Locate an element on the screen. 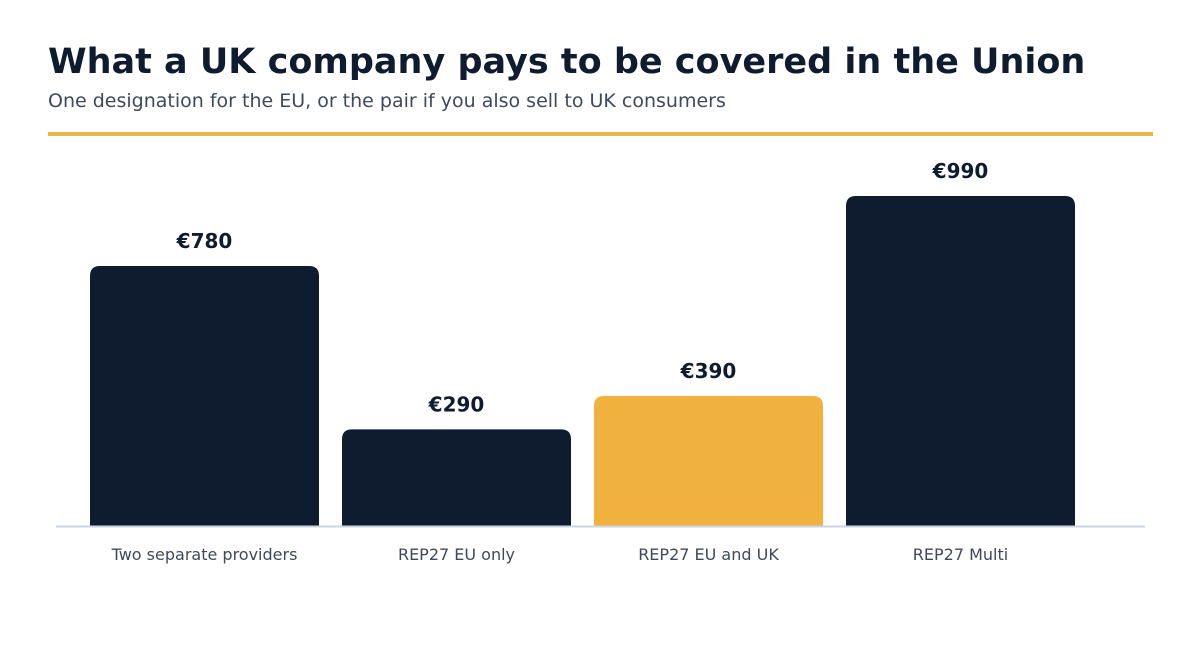 Image resolution: width=1200 pixels, height=646 pixels. category-label-2: REP27 EU and UK is located at coordinates (708, 554).